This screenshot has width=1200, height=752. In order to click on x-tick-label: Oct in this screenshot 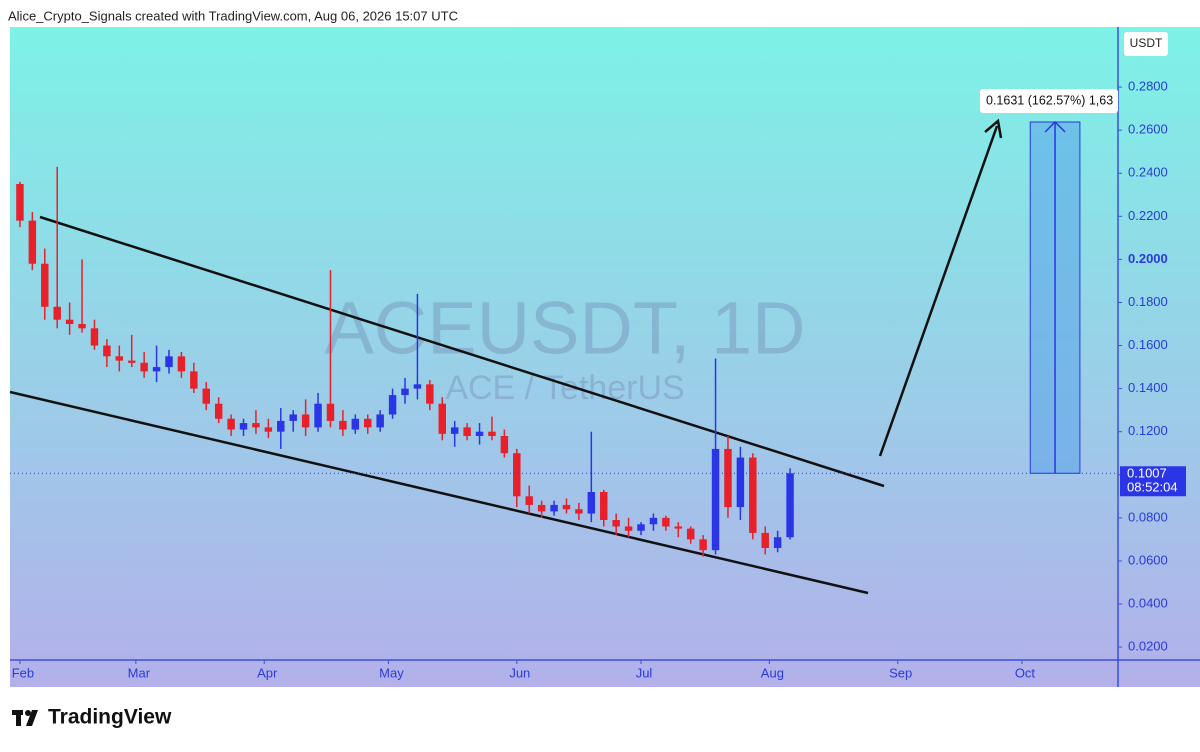, I will do `click(1025, 672)`.